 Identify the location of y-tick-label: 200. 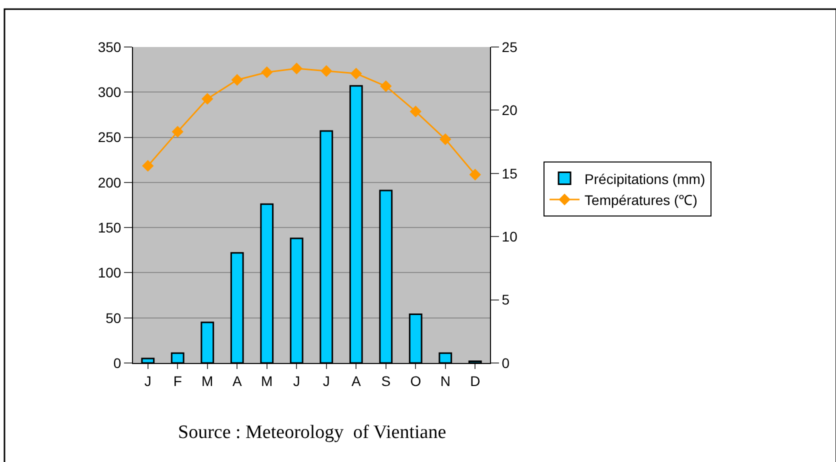
(110, 182).